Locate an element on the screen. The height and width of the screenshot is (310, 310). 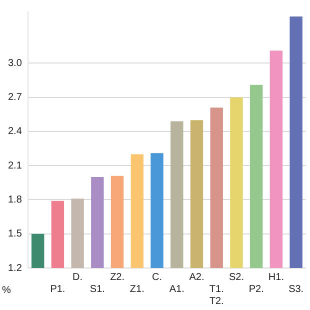
y-tick-label: 1.5 is located at coordinates (15, 234).